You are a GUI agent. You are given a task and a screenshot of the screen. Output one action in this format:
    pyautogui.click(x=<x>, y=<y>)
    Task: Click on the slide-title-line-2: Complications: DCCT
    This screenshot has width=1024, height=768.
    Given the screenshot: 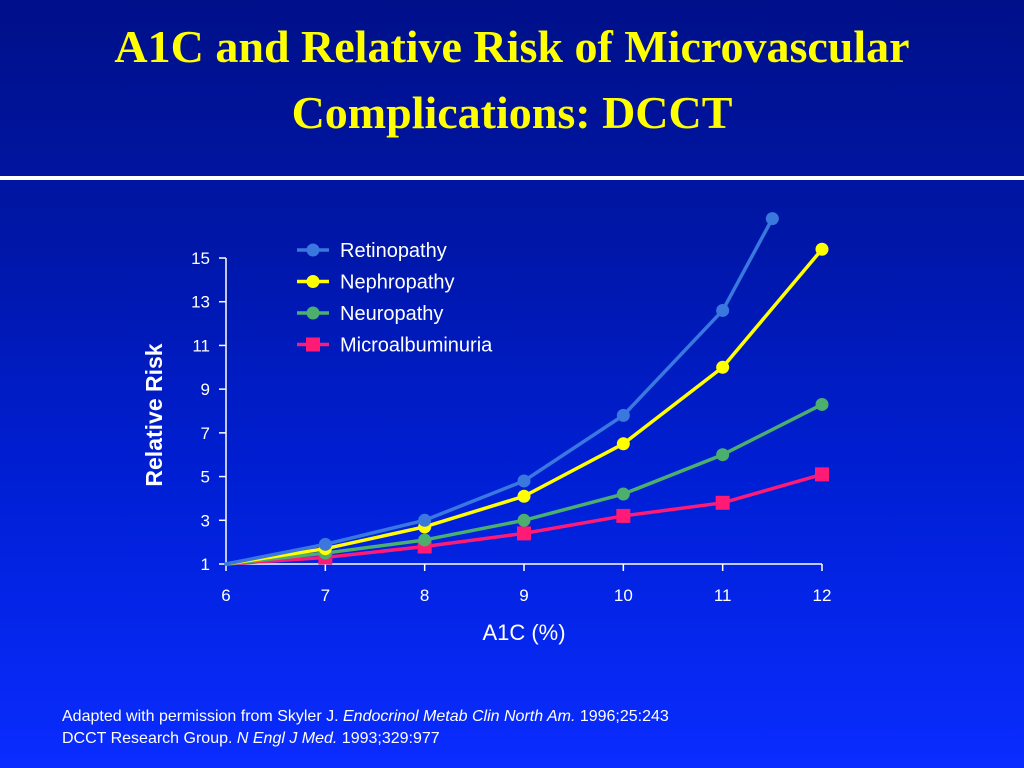 What is the action you would take?
    pyautogui.click(x=512, y=112)
    